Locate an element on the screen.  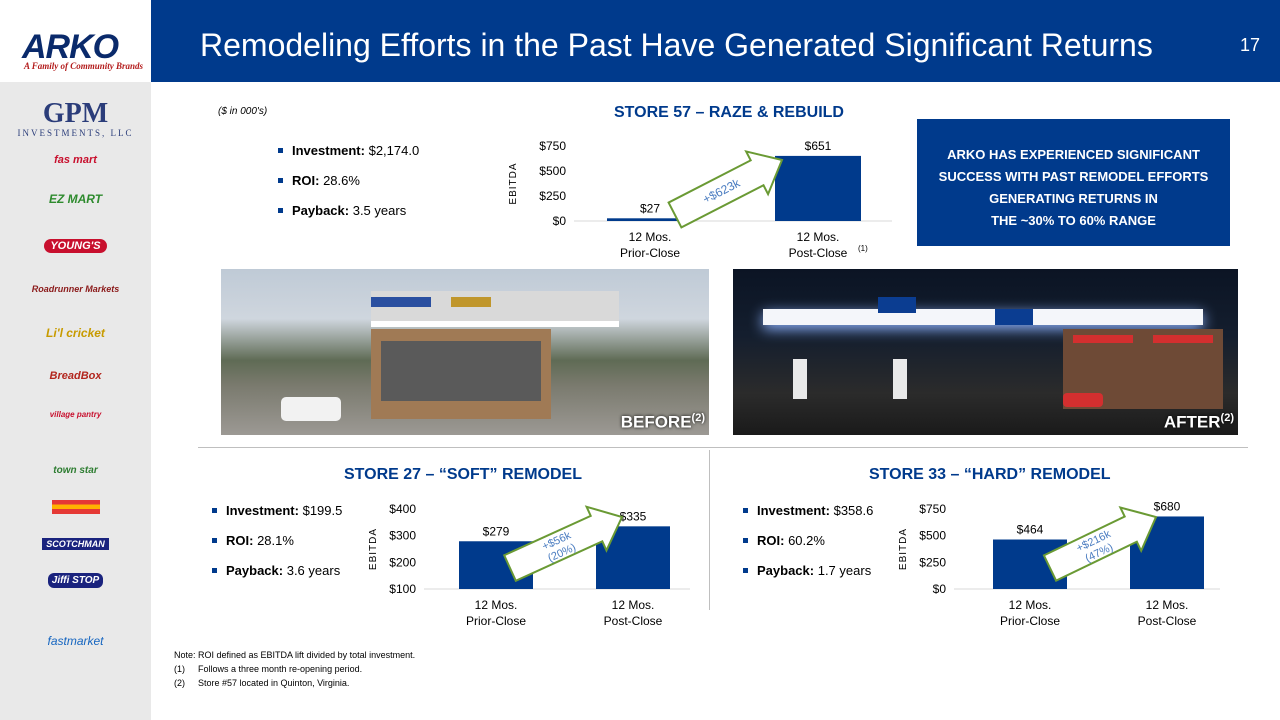
callout-line-3: GENERATING RETURNS IN is located at coordinates (1073, 198).